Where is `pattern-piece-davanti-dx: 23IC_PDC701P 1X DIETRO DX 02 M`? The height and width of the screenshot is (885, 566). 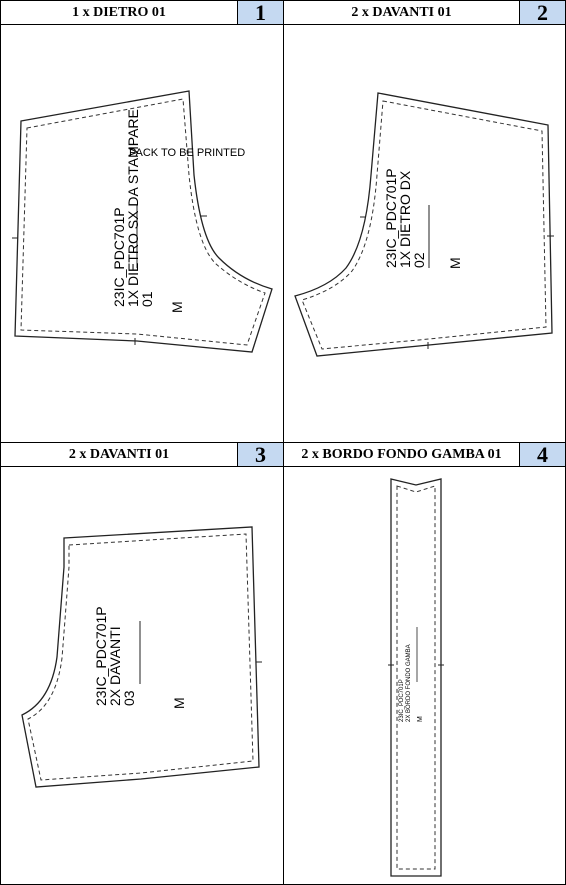
pattern-piece-davanti-dx: 23IC_PDC701P 1X DIETRO DX 02 M is located at coordinates (424, 224).